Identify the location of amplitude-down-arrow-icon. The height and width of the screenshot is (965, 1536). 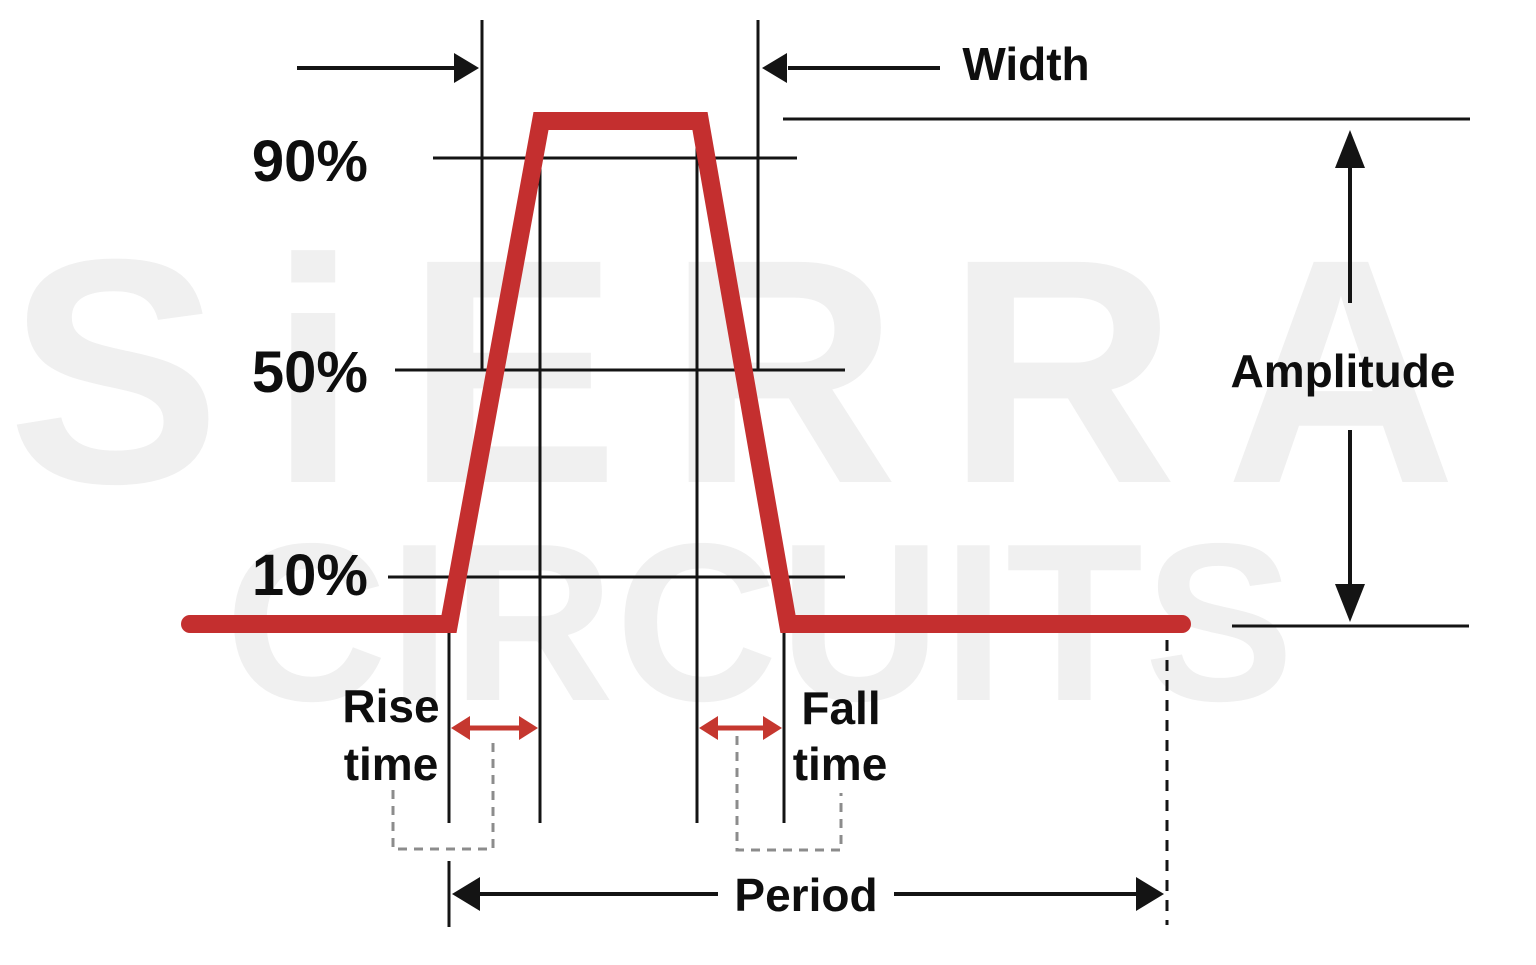
(1350, 603).